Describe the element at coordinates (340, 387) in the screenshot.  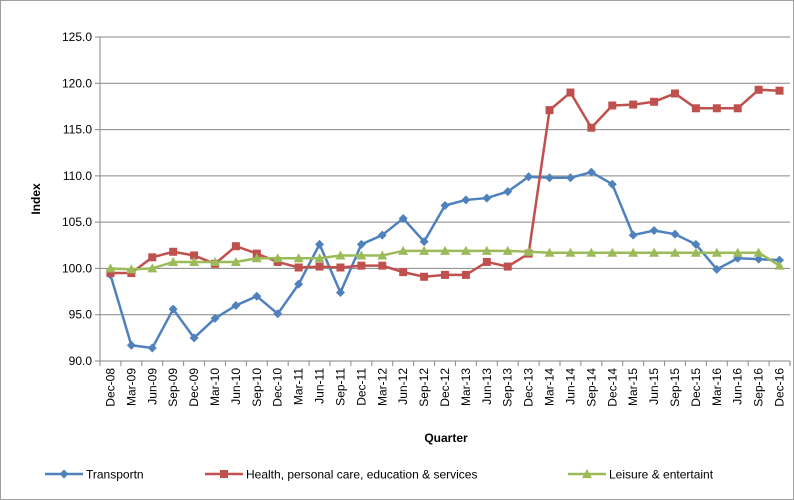
I see `x-tick-label: Sep-11` at that location.